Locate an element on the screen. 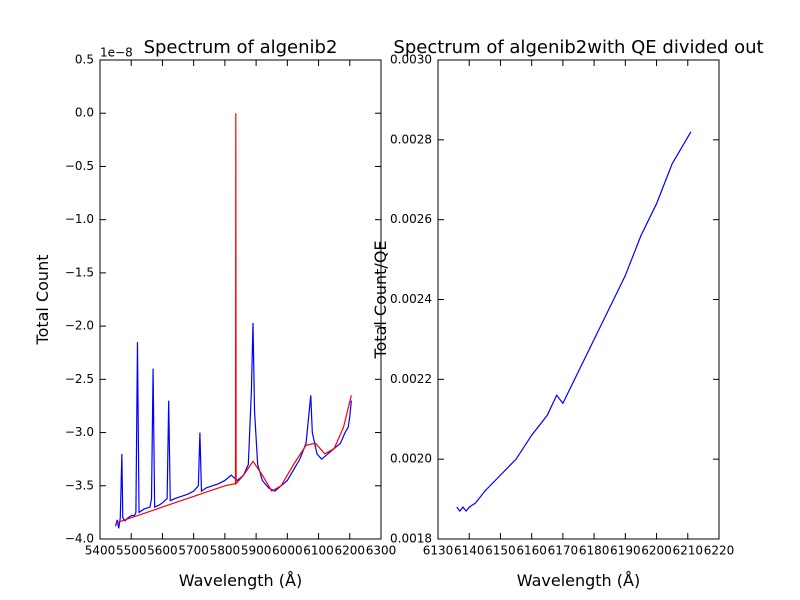 This screenshot has width=800, height=600. x-tick-label: 5600 is located at coordinates (162, 551).